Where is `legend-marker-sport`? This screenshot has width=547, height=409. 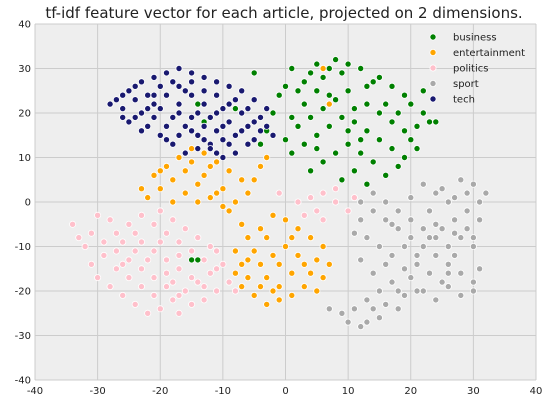
legend-marker-sport is located at coordinates (433, 84).